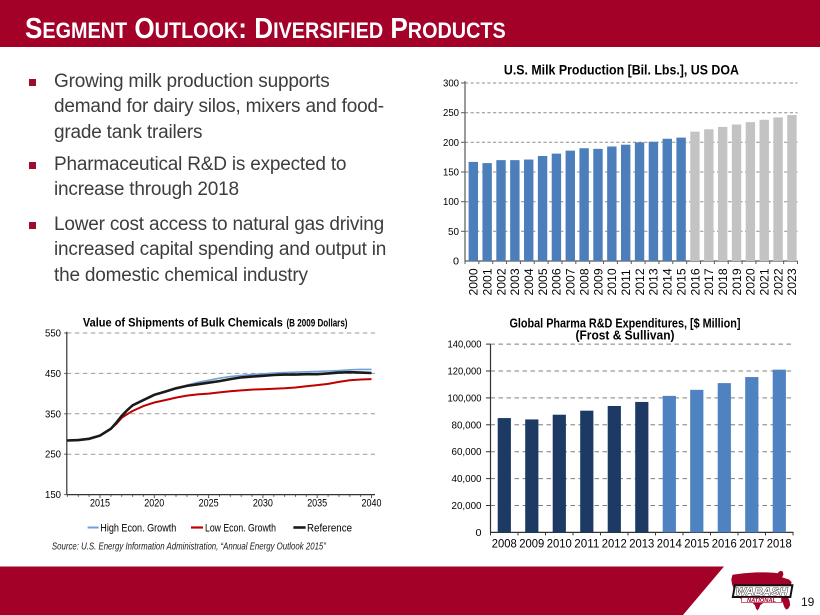 This screenshot has width=820, height=615. Describe the element at coordinates (737, 281) in the screenshot. I see `svg-text: 2019` at that location.